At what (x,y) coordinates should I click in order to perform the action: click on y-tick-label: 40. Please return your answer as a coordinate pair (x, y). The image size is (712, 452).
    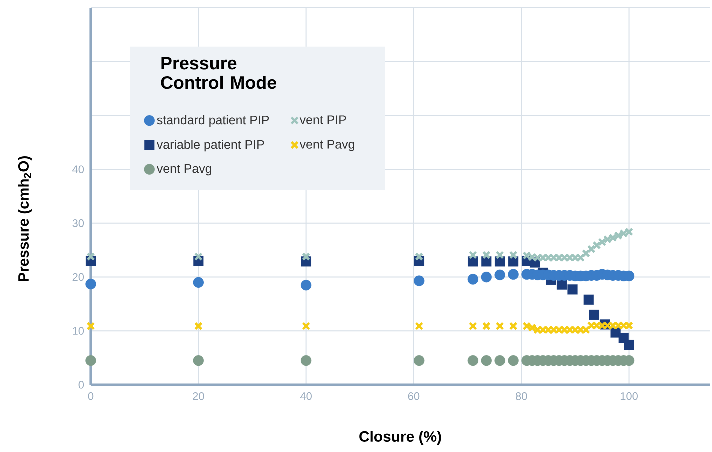
    Looking at the image, I should click on (78, 170).